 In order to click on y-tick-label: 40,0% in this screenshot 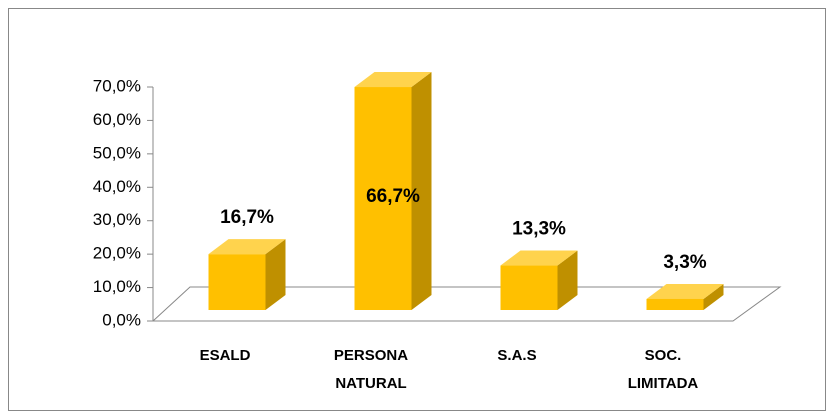, I will do `click(117, 186)`.